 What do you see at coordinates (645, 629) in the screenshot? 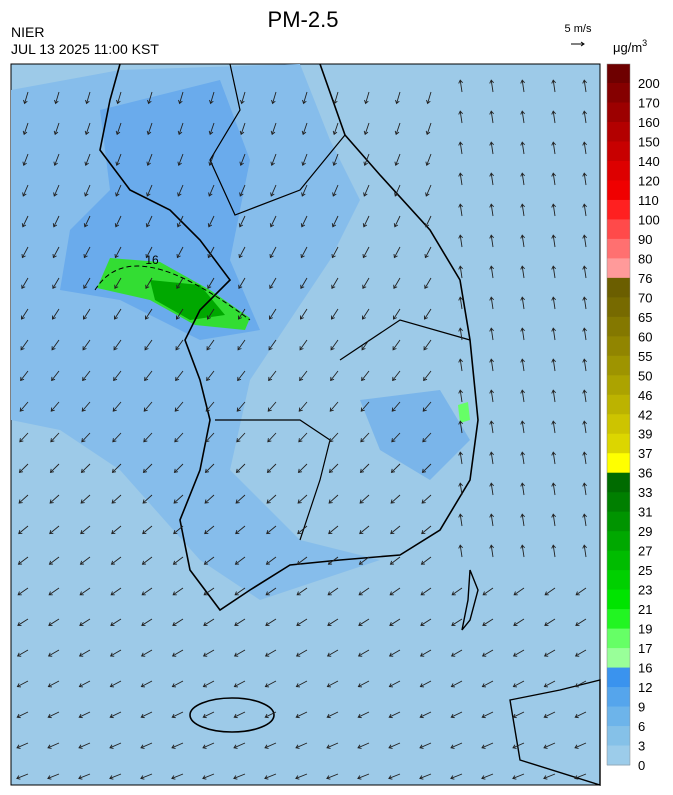
I see `colorbar-label: 19` at bounding box center [645, 629].